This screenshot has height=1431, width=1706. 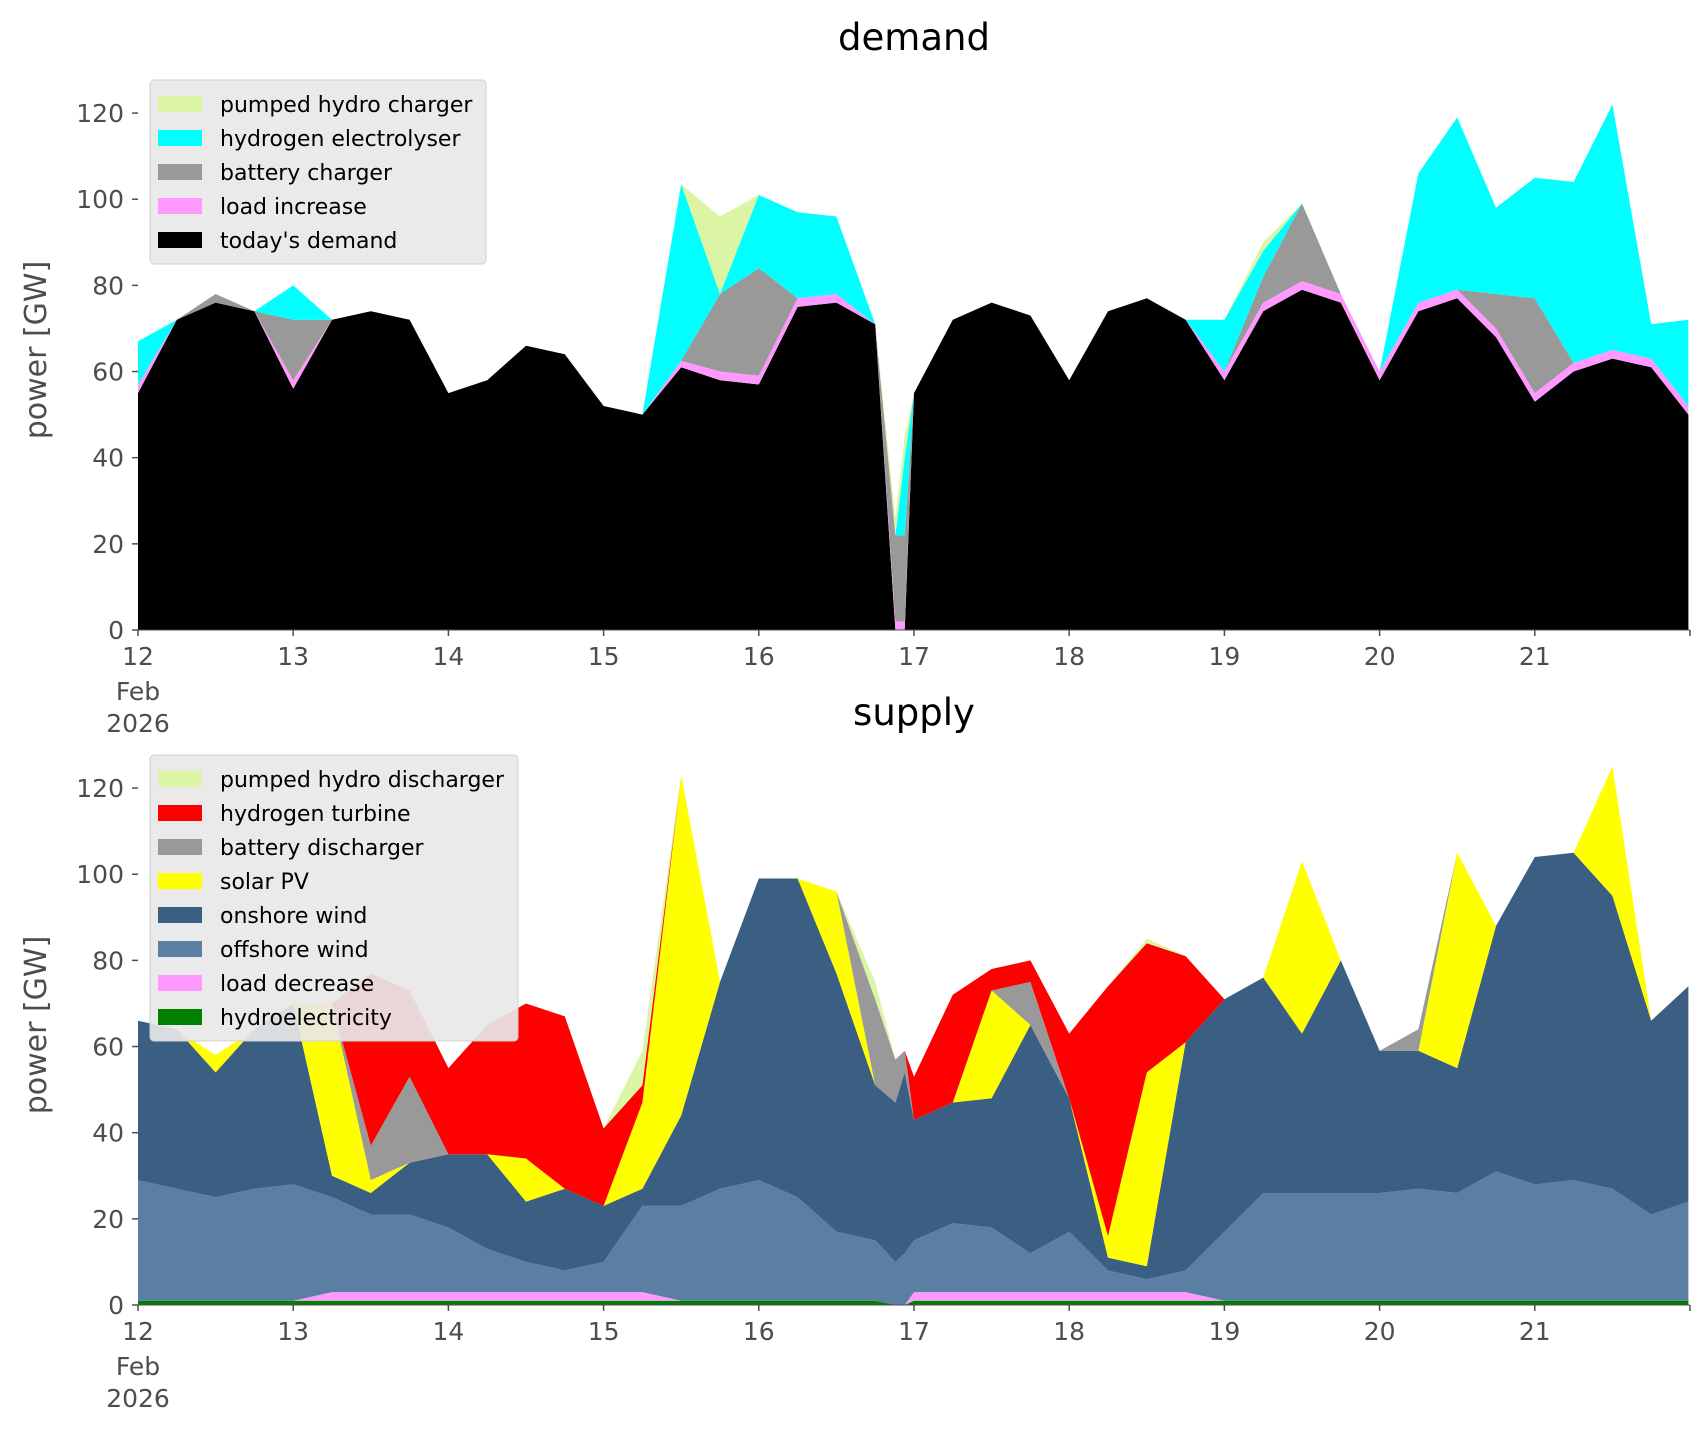 What do you see at coordinates (322, 848) in the screenshot?
I see `legend-label: battery discharger` at bounding box center [322, 848].